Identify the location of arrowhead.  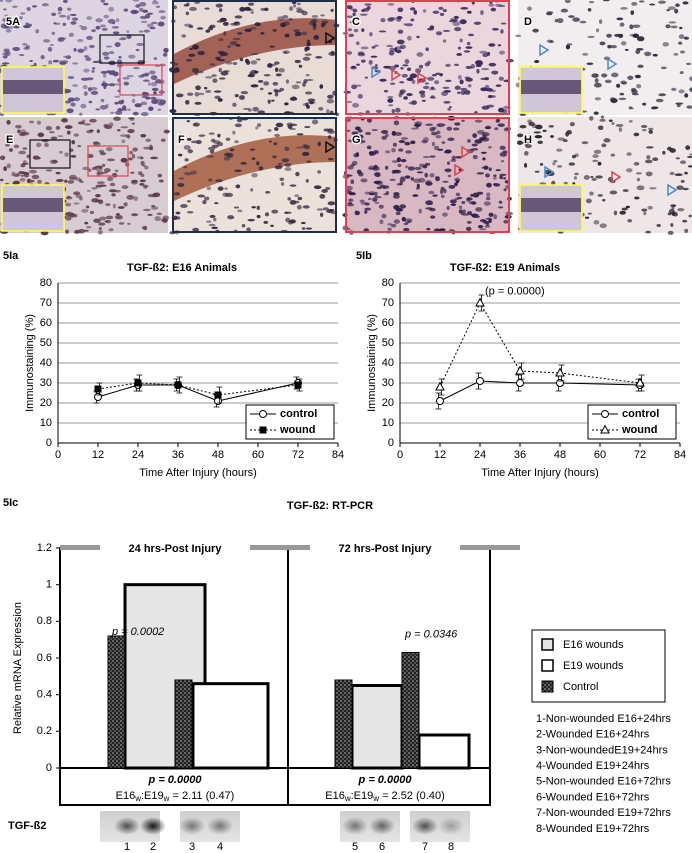
(459, 170).